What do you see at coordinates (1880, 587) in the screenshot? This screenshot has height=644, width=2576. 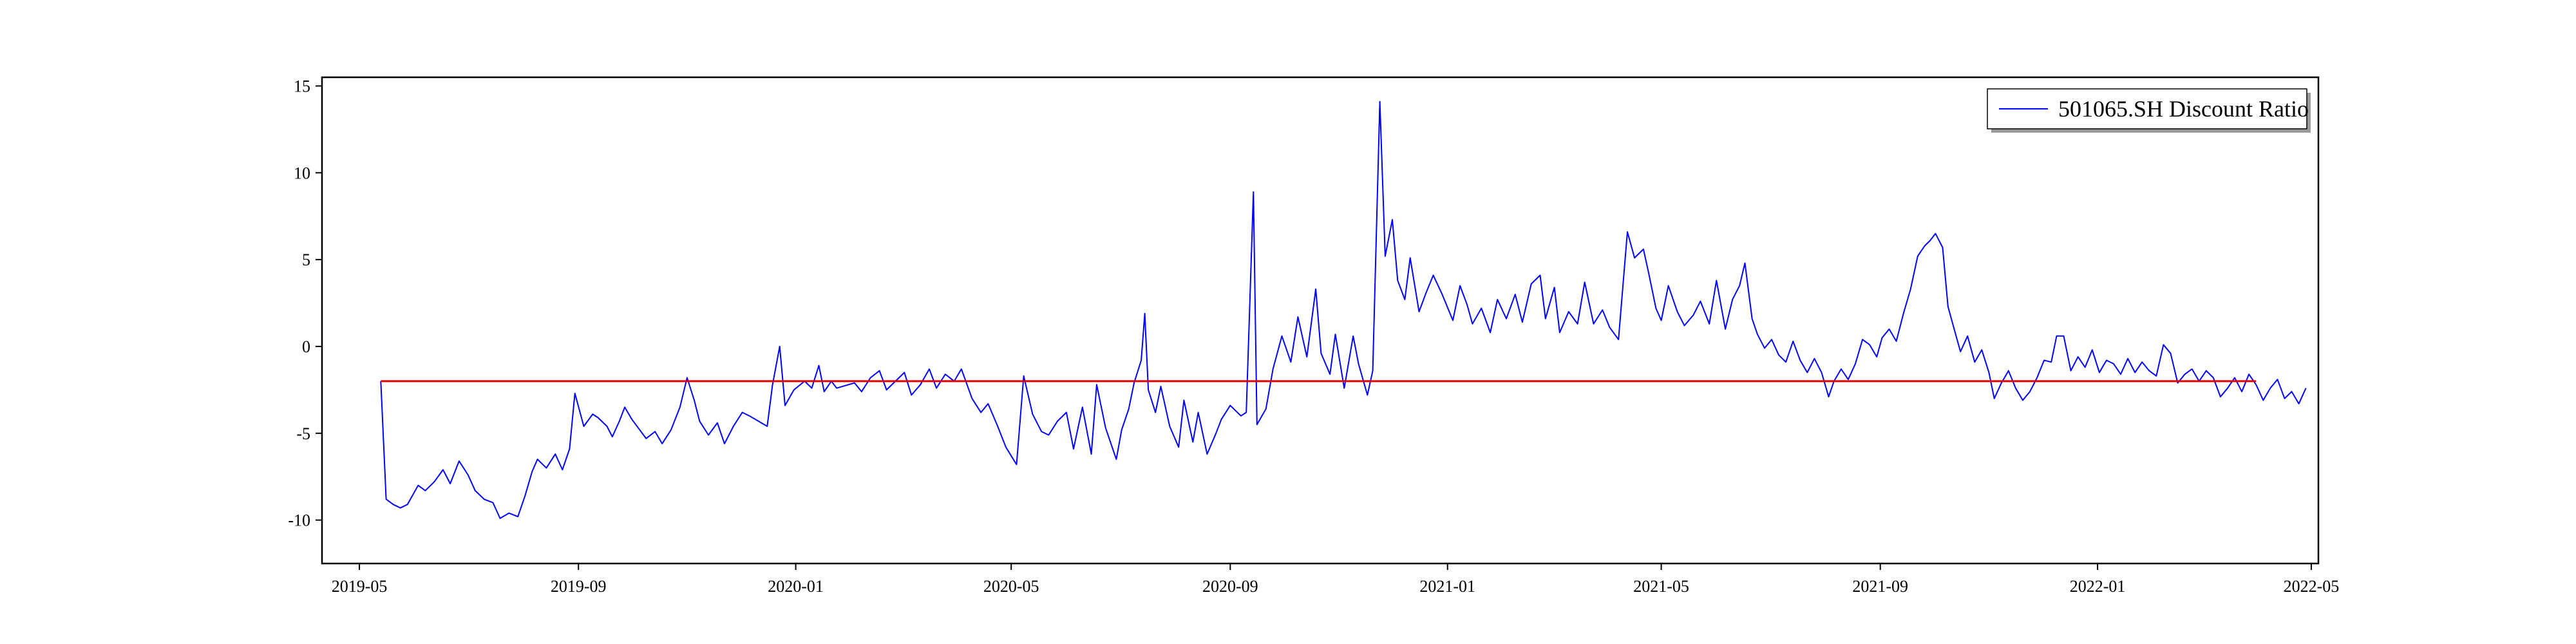 I see `x-tick-label: 2021-09` at bounding box center [1880, 587].